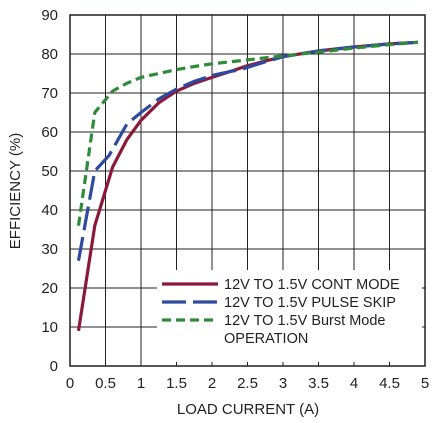  I want to click on x-tick-label: 2, so click(212, 383).